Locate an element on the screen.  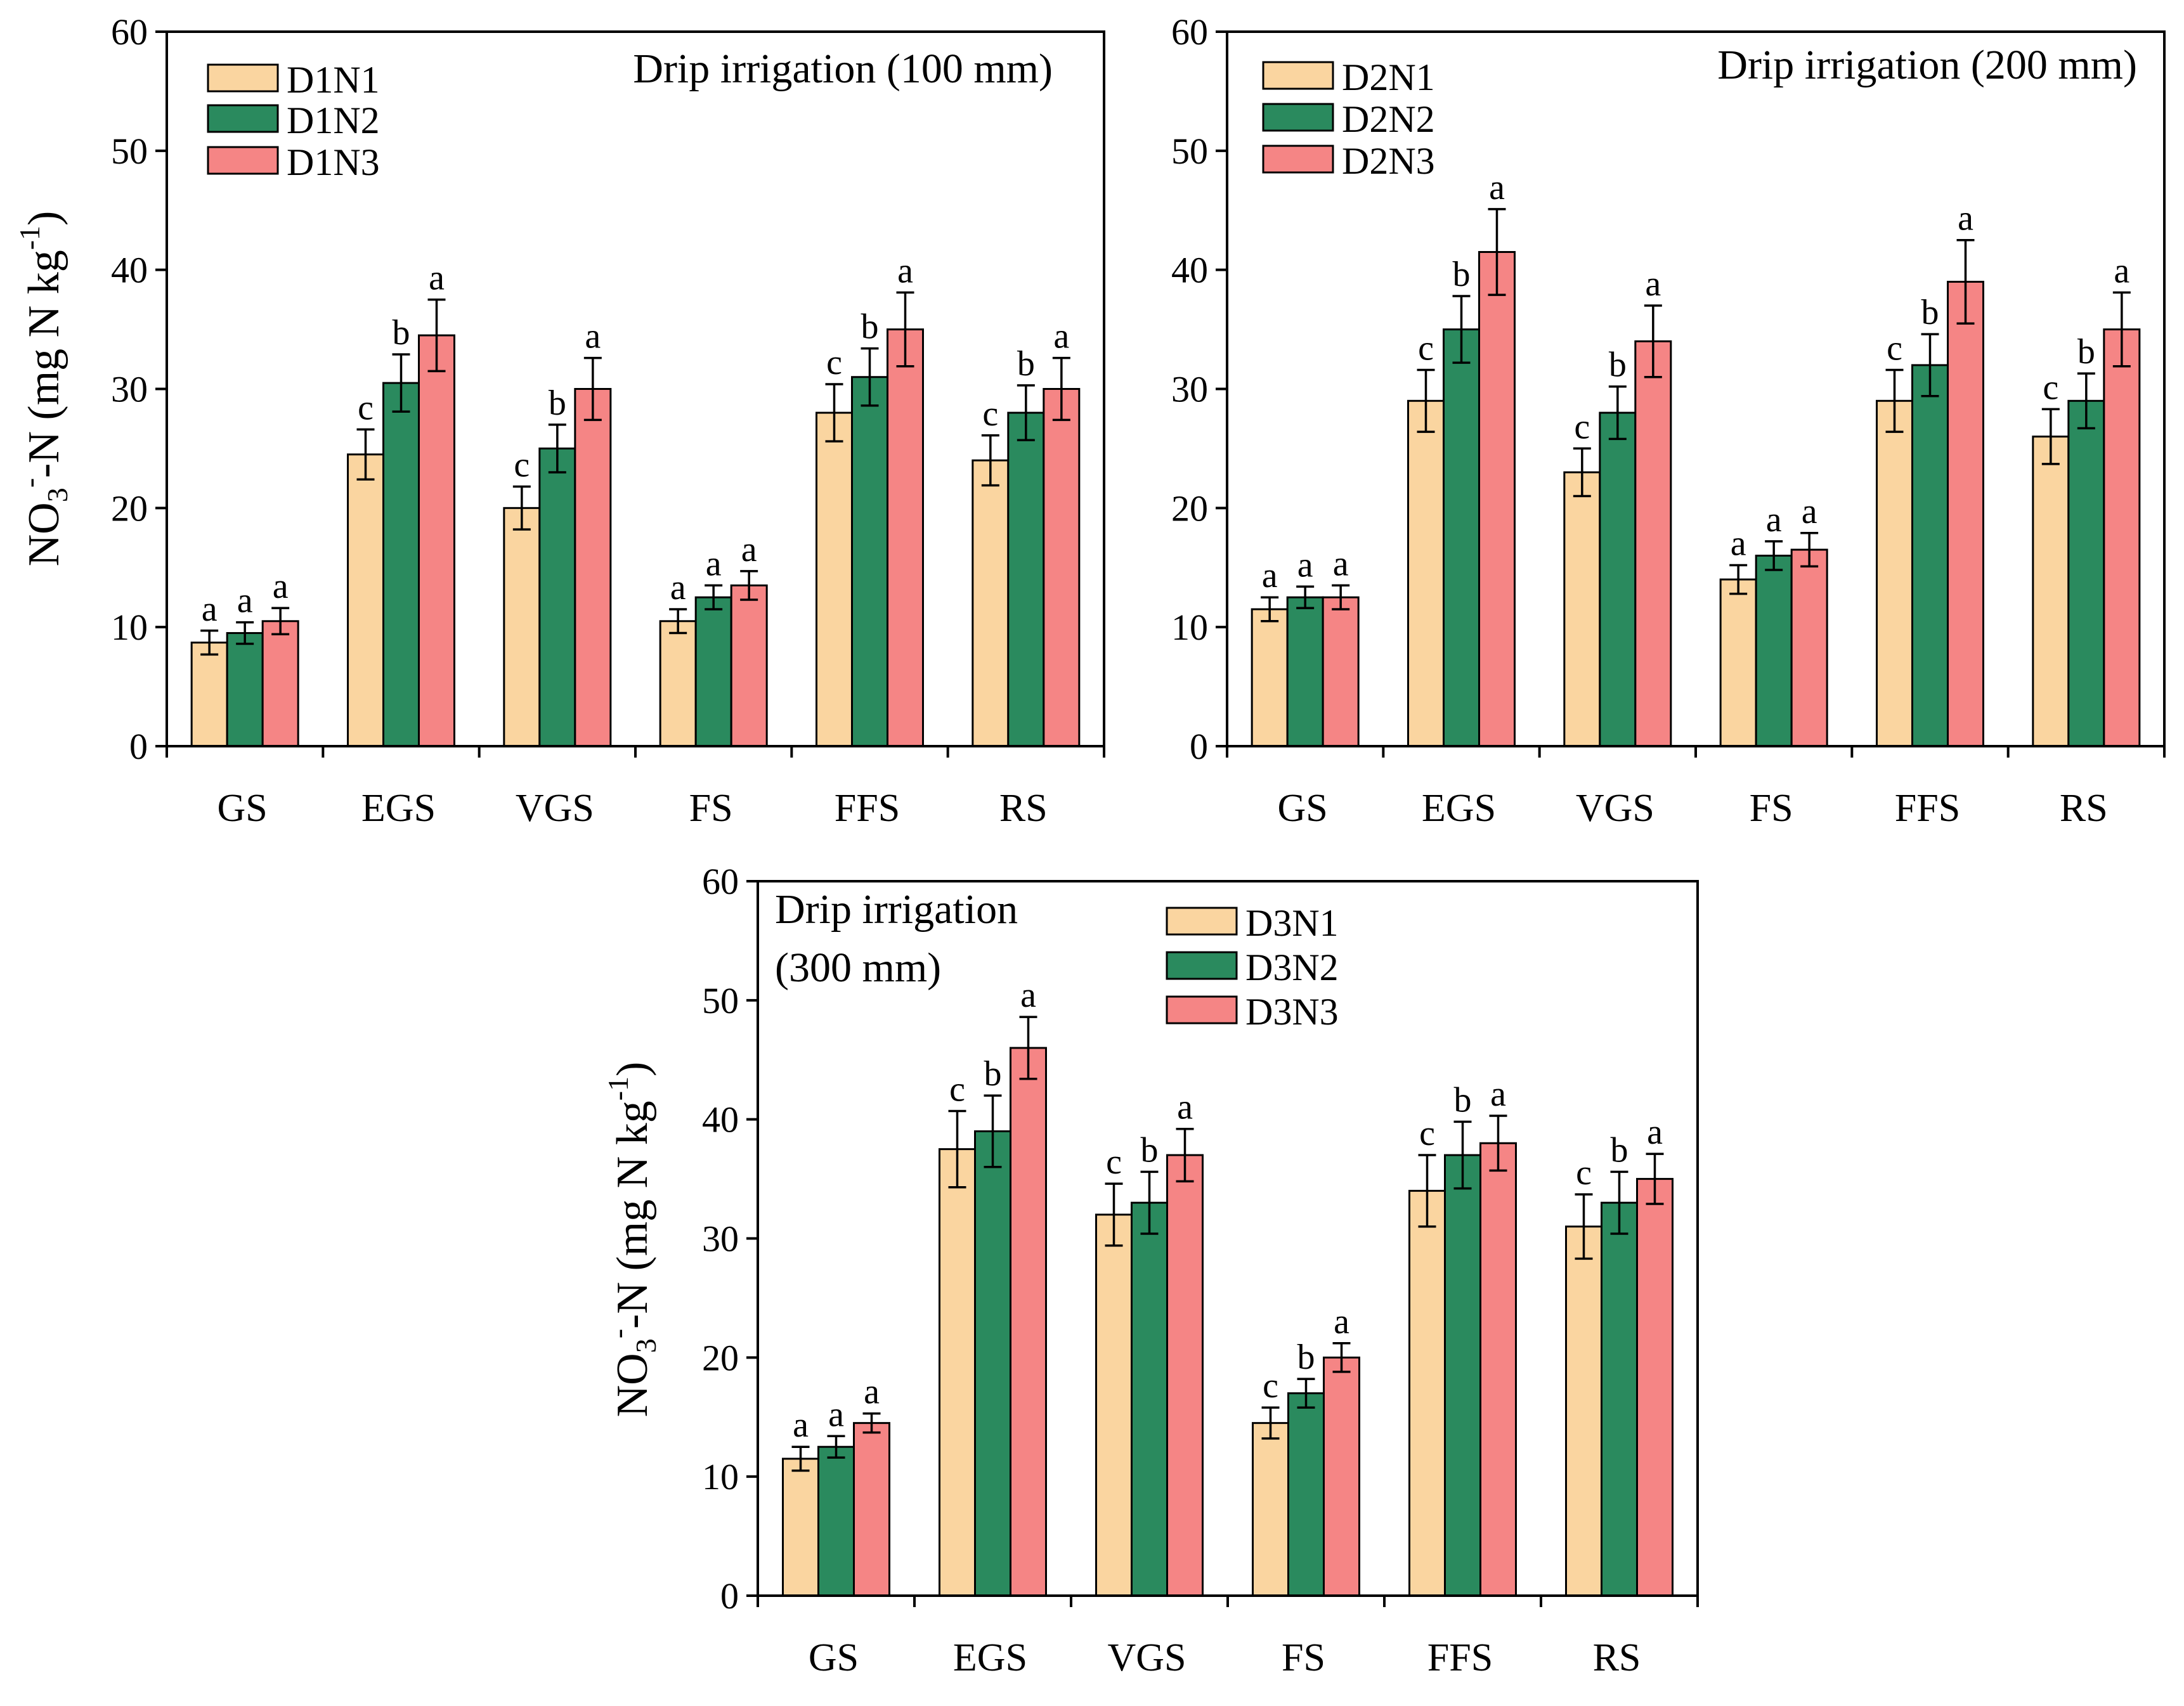
bar-d2n1-gs is located at coordinates (1270, 677).